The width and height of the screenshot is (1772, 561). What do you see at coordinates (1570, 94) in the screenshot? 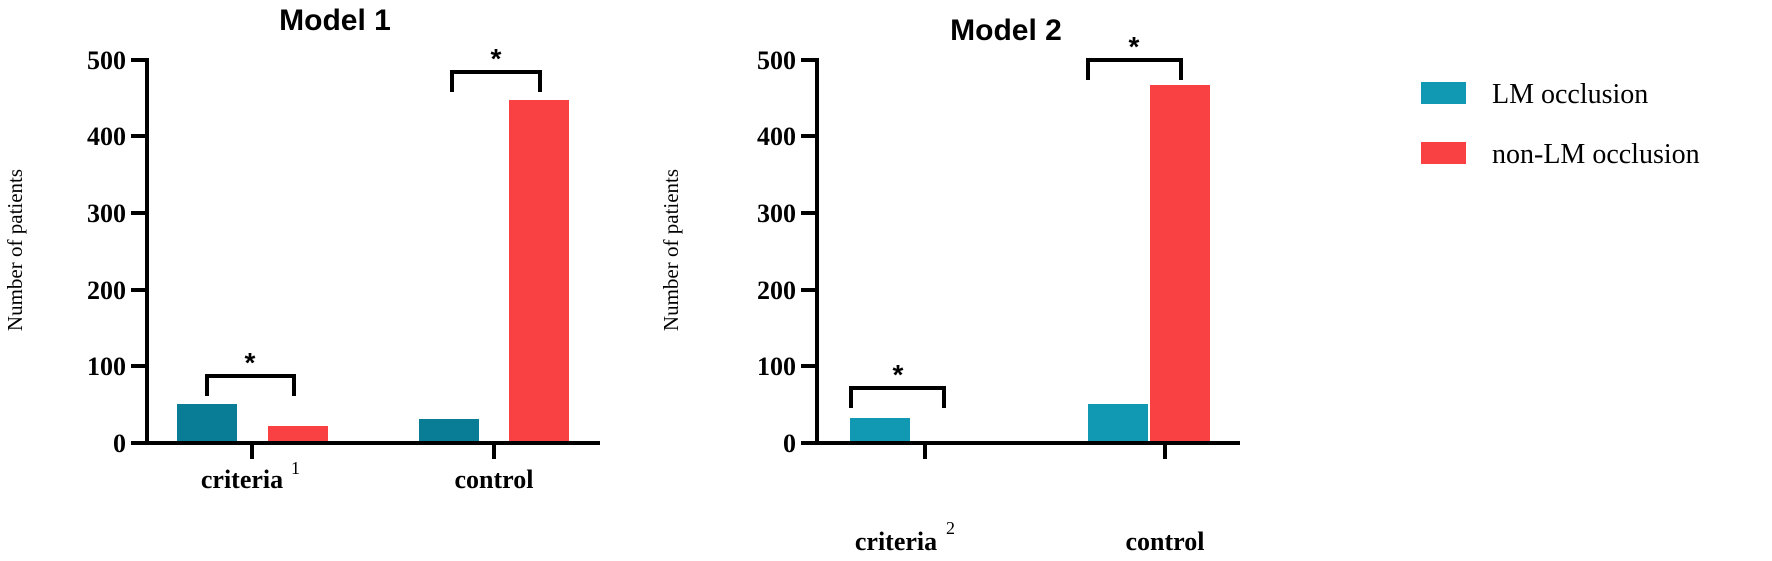
I see `legend-label-lm: LM occlusion` at bounding box center [1570, 94].